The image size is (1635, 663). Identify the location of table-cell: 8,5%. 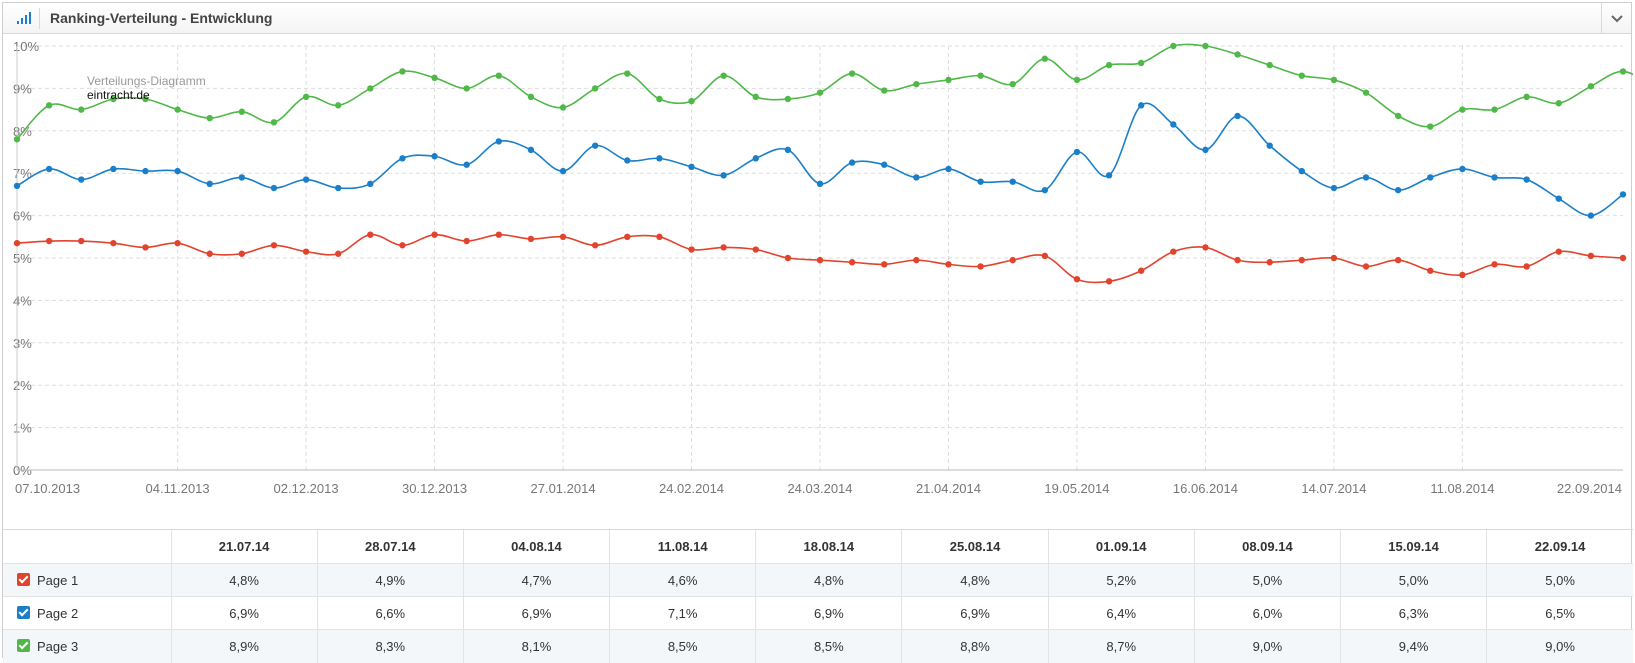
(828, 646).